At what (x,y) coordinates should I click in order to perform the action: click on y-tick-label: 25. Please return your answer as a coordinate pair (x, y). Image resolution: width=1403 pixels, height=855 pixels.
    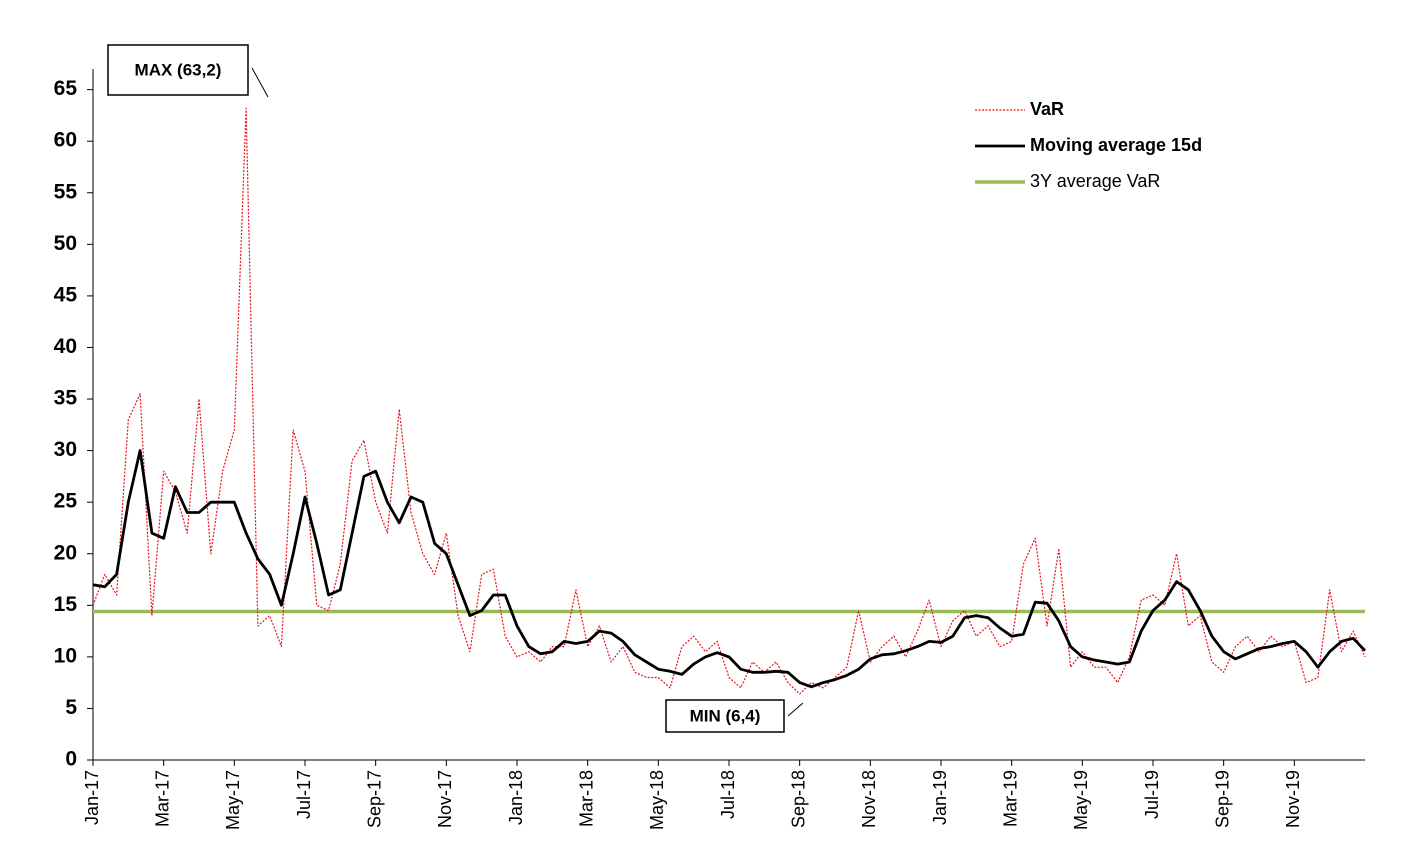
    Looking at the image, I should click on (66, 501).